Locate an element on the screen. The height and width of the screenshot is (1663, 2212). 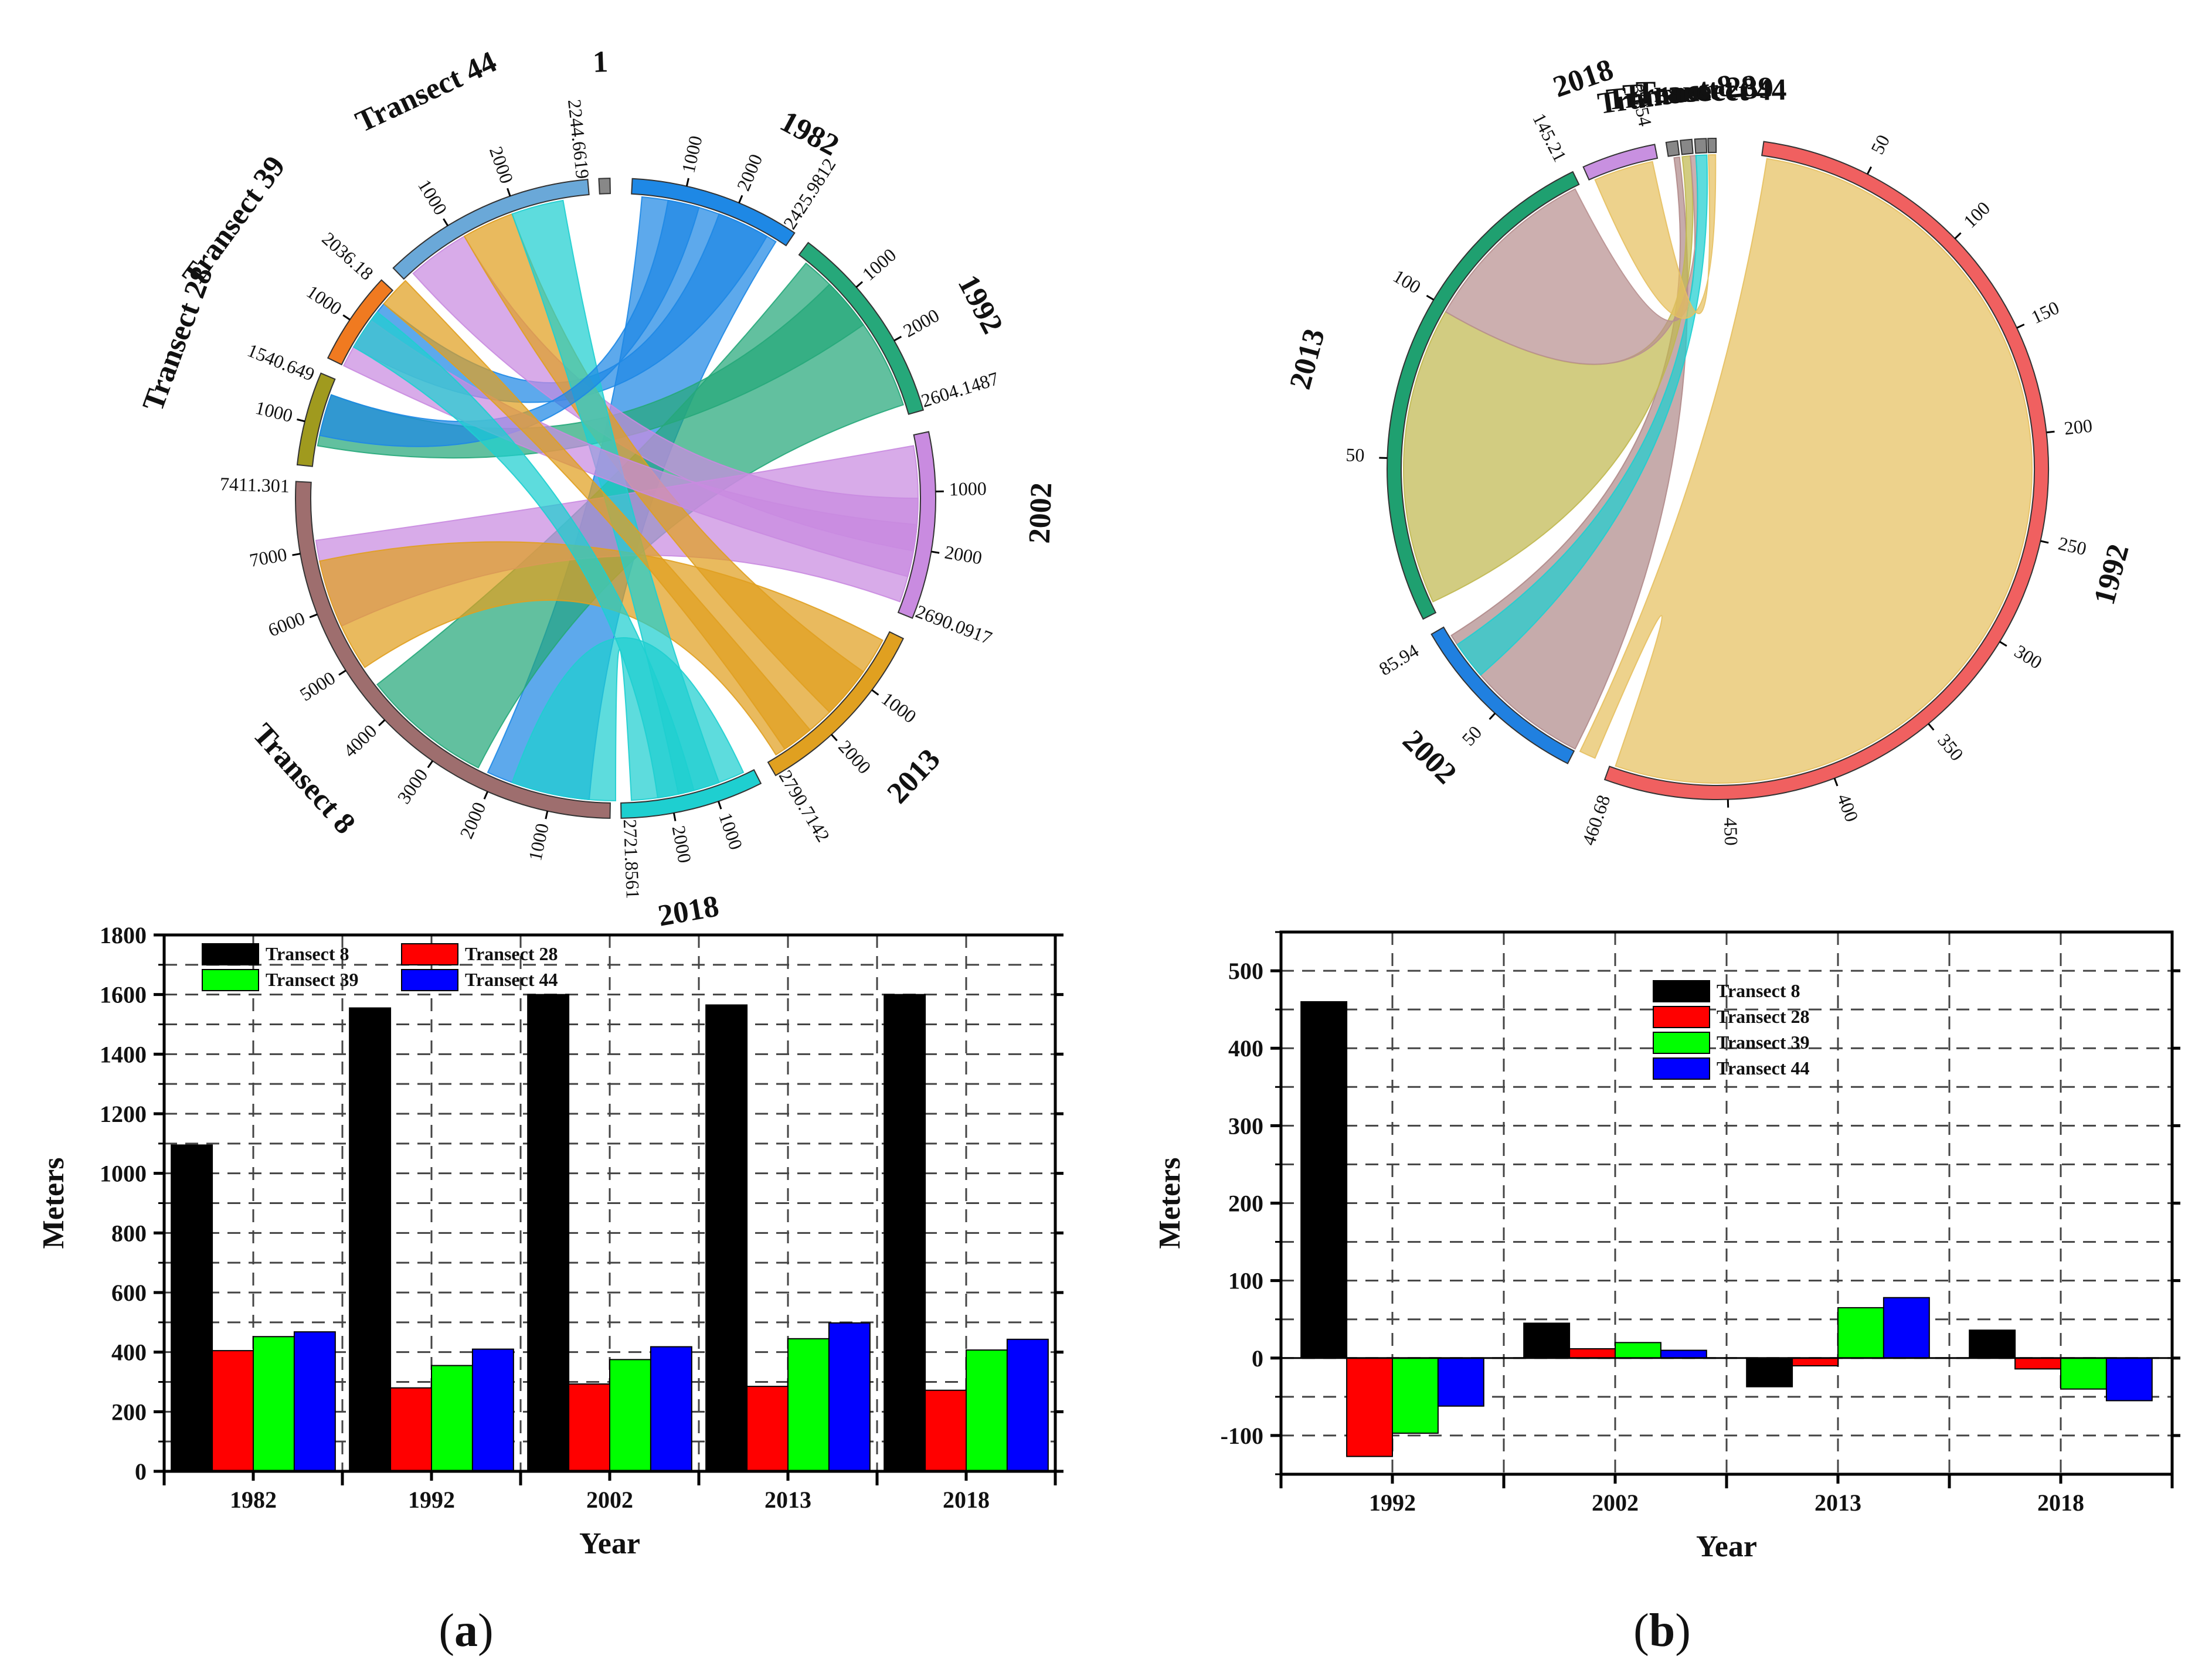
bar-transect-28-2018 is located at coordinates (946, 1431).